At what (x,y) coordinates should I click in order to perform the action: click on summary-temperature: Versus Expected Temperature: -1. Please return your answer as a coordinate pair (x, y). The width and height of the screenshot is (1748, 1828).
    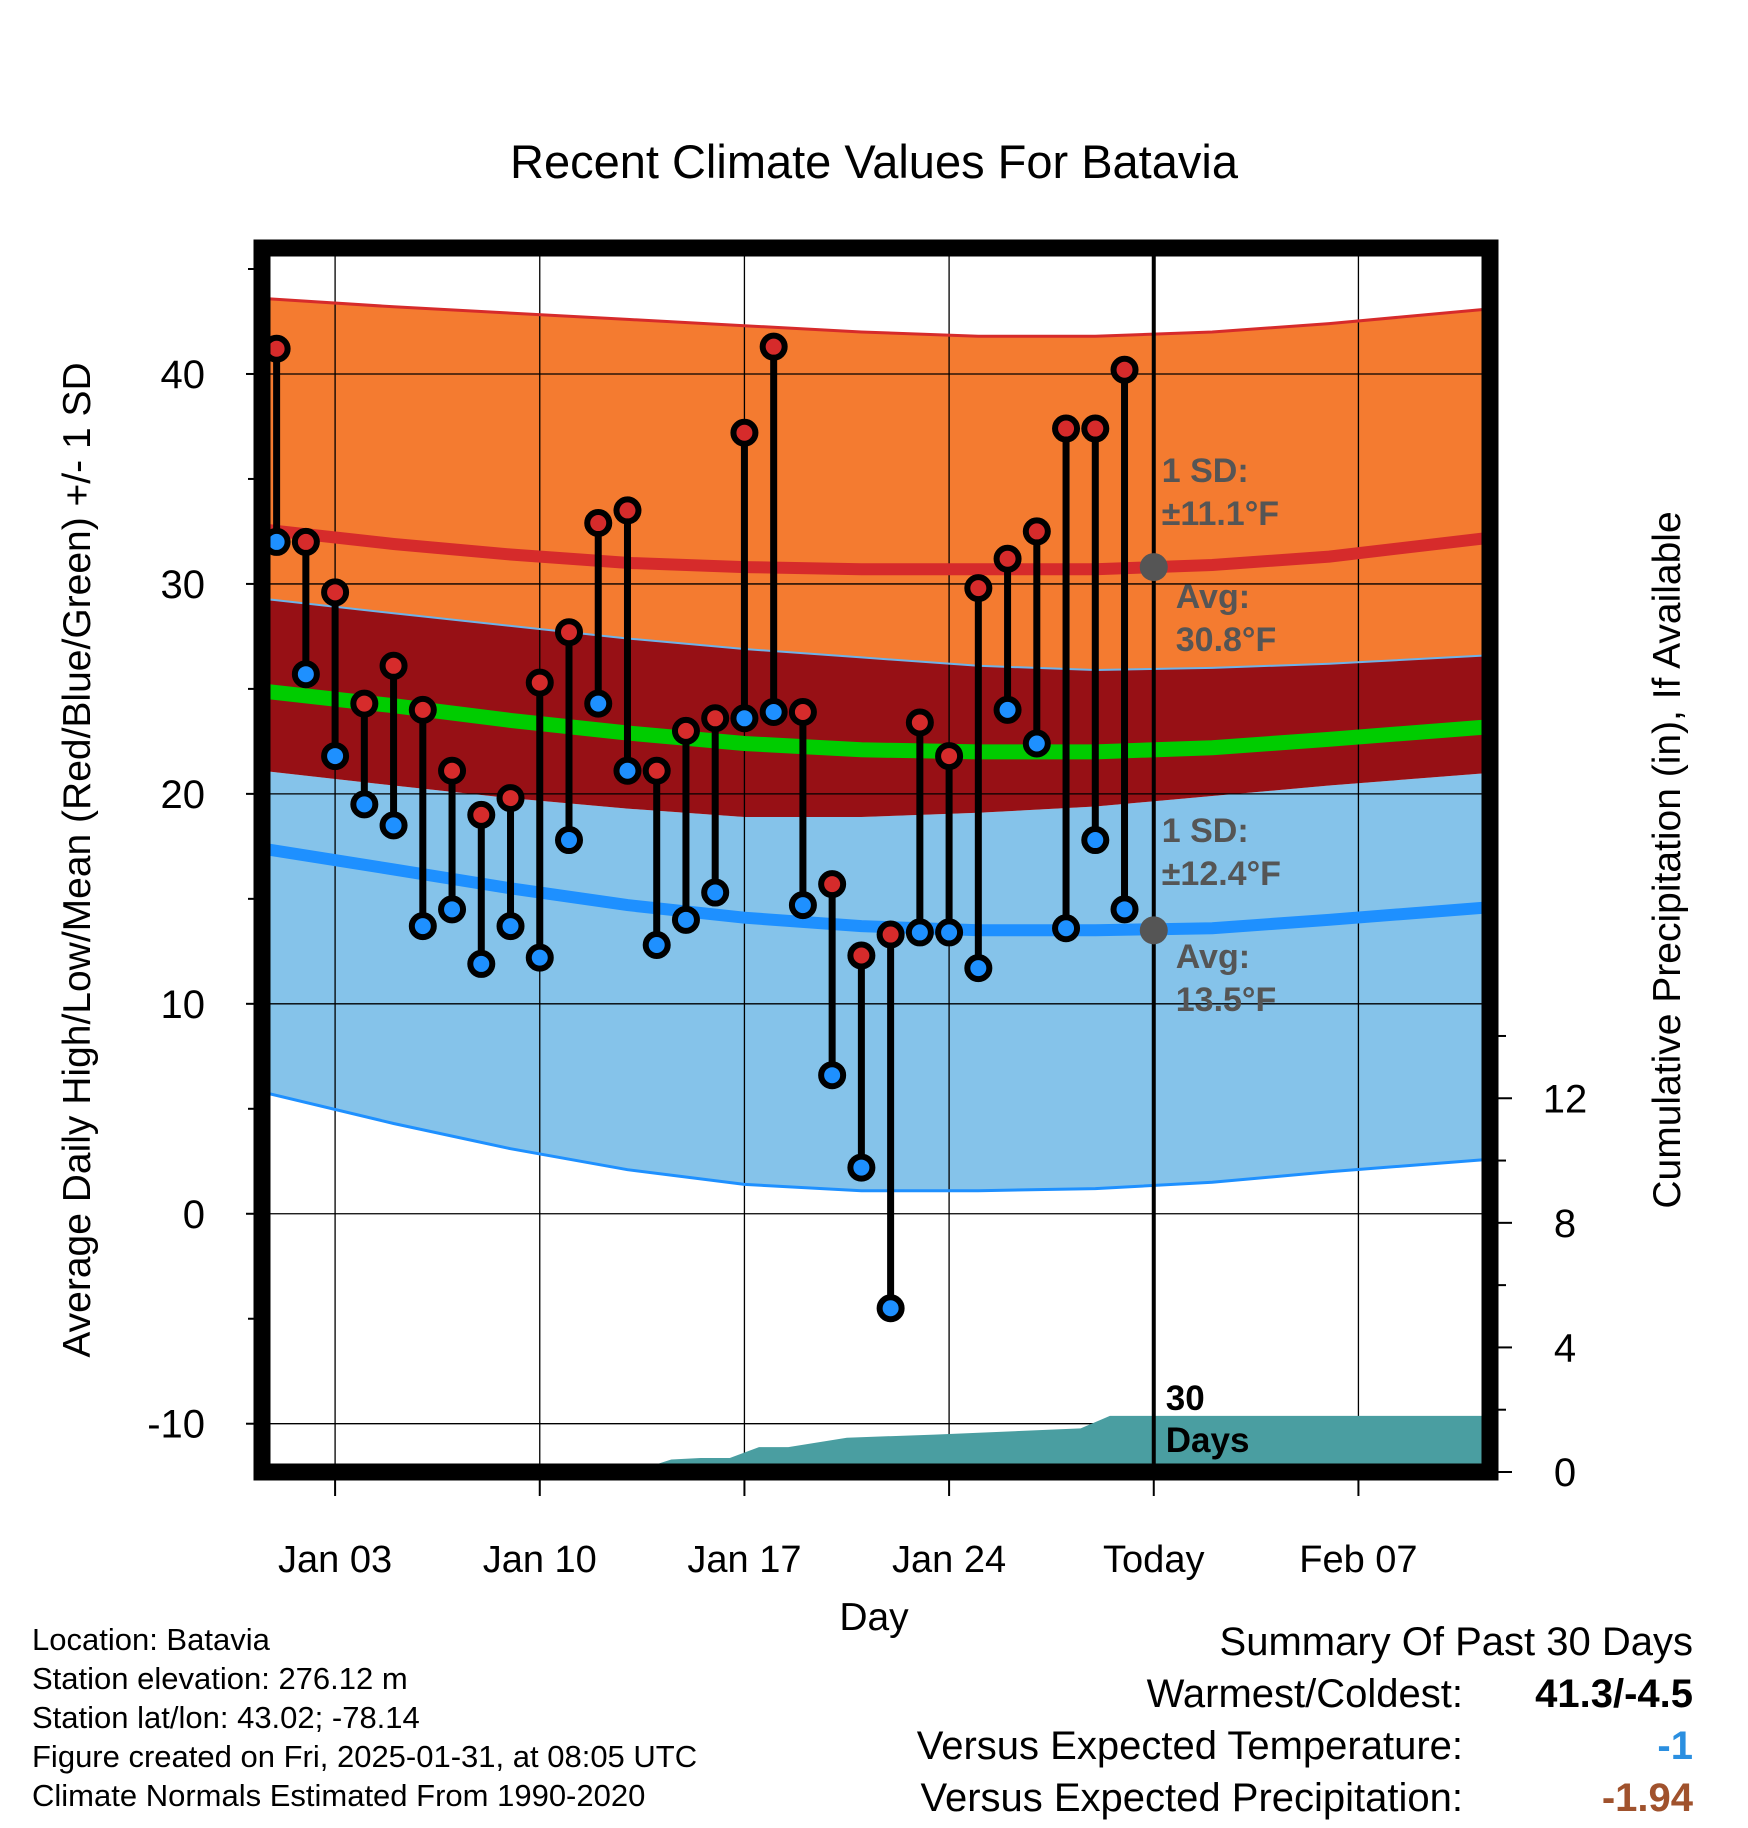
    Looking at the image, I should click on (1305, 1746).